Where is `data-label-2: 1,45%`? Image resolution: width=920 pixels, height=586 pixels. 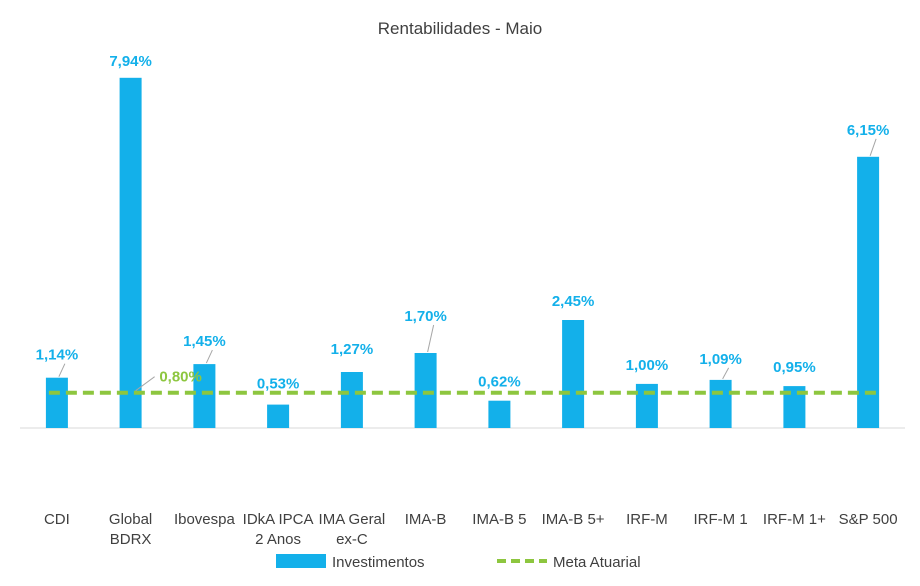 data-label-2: 1,45% is located at coordinates (204, 341).